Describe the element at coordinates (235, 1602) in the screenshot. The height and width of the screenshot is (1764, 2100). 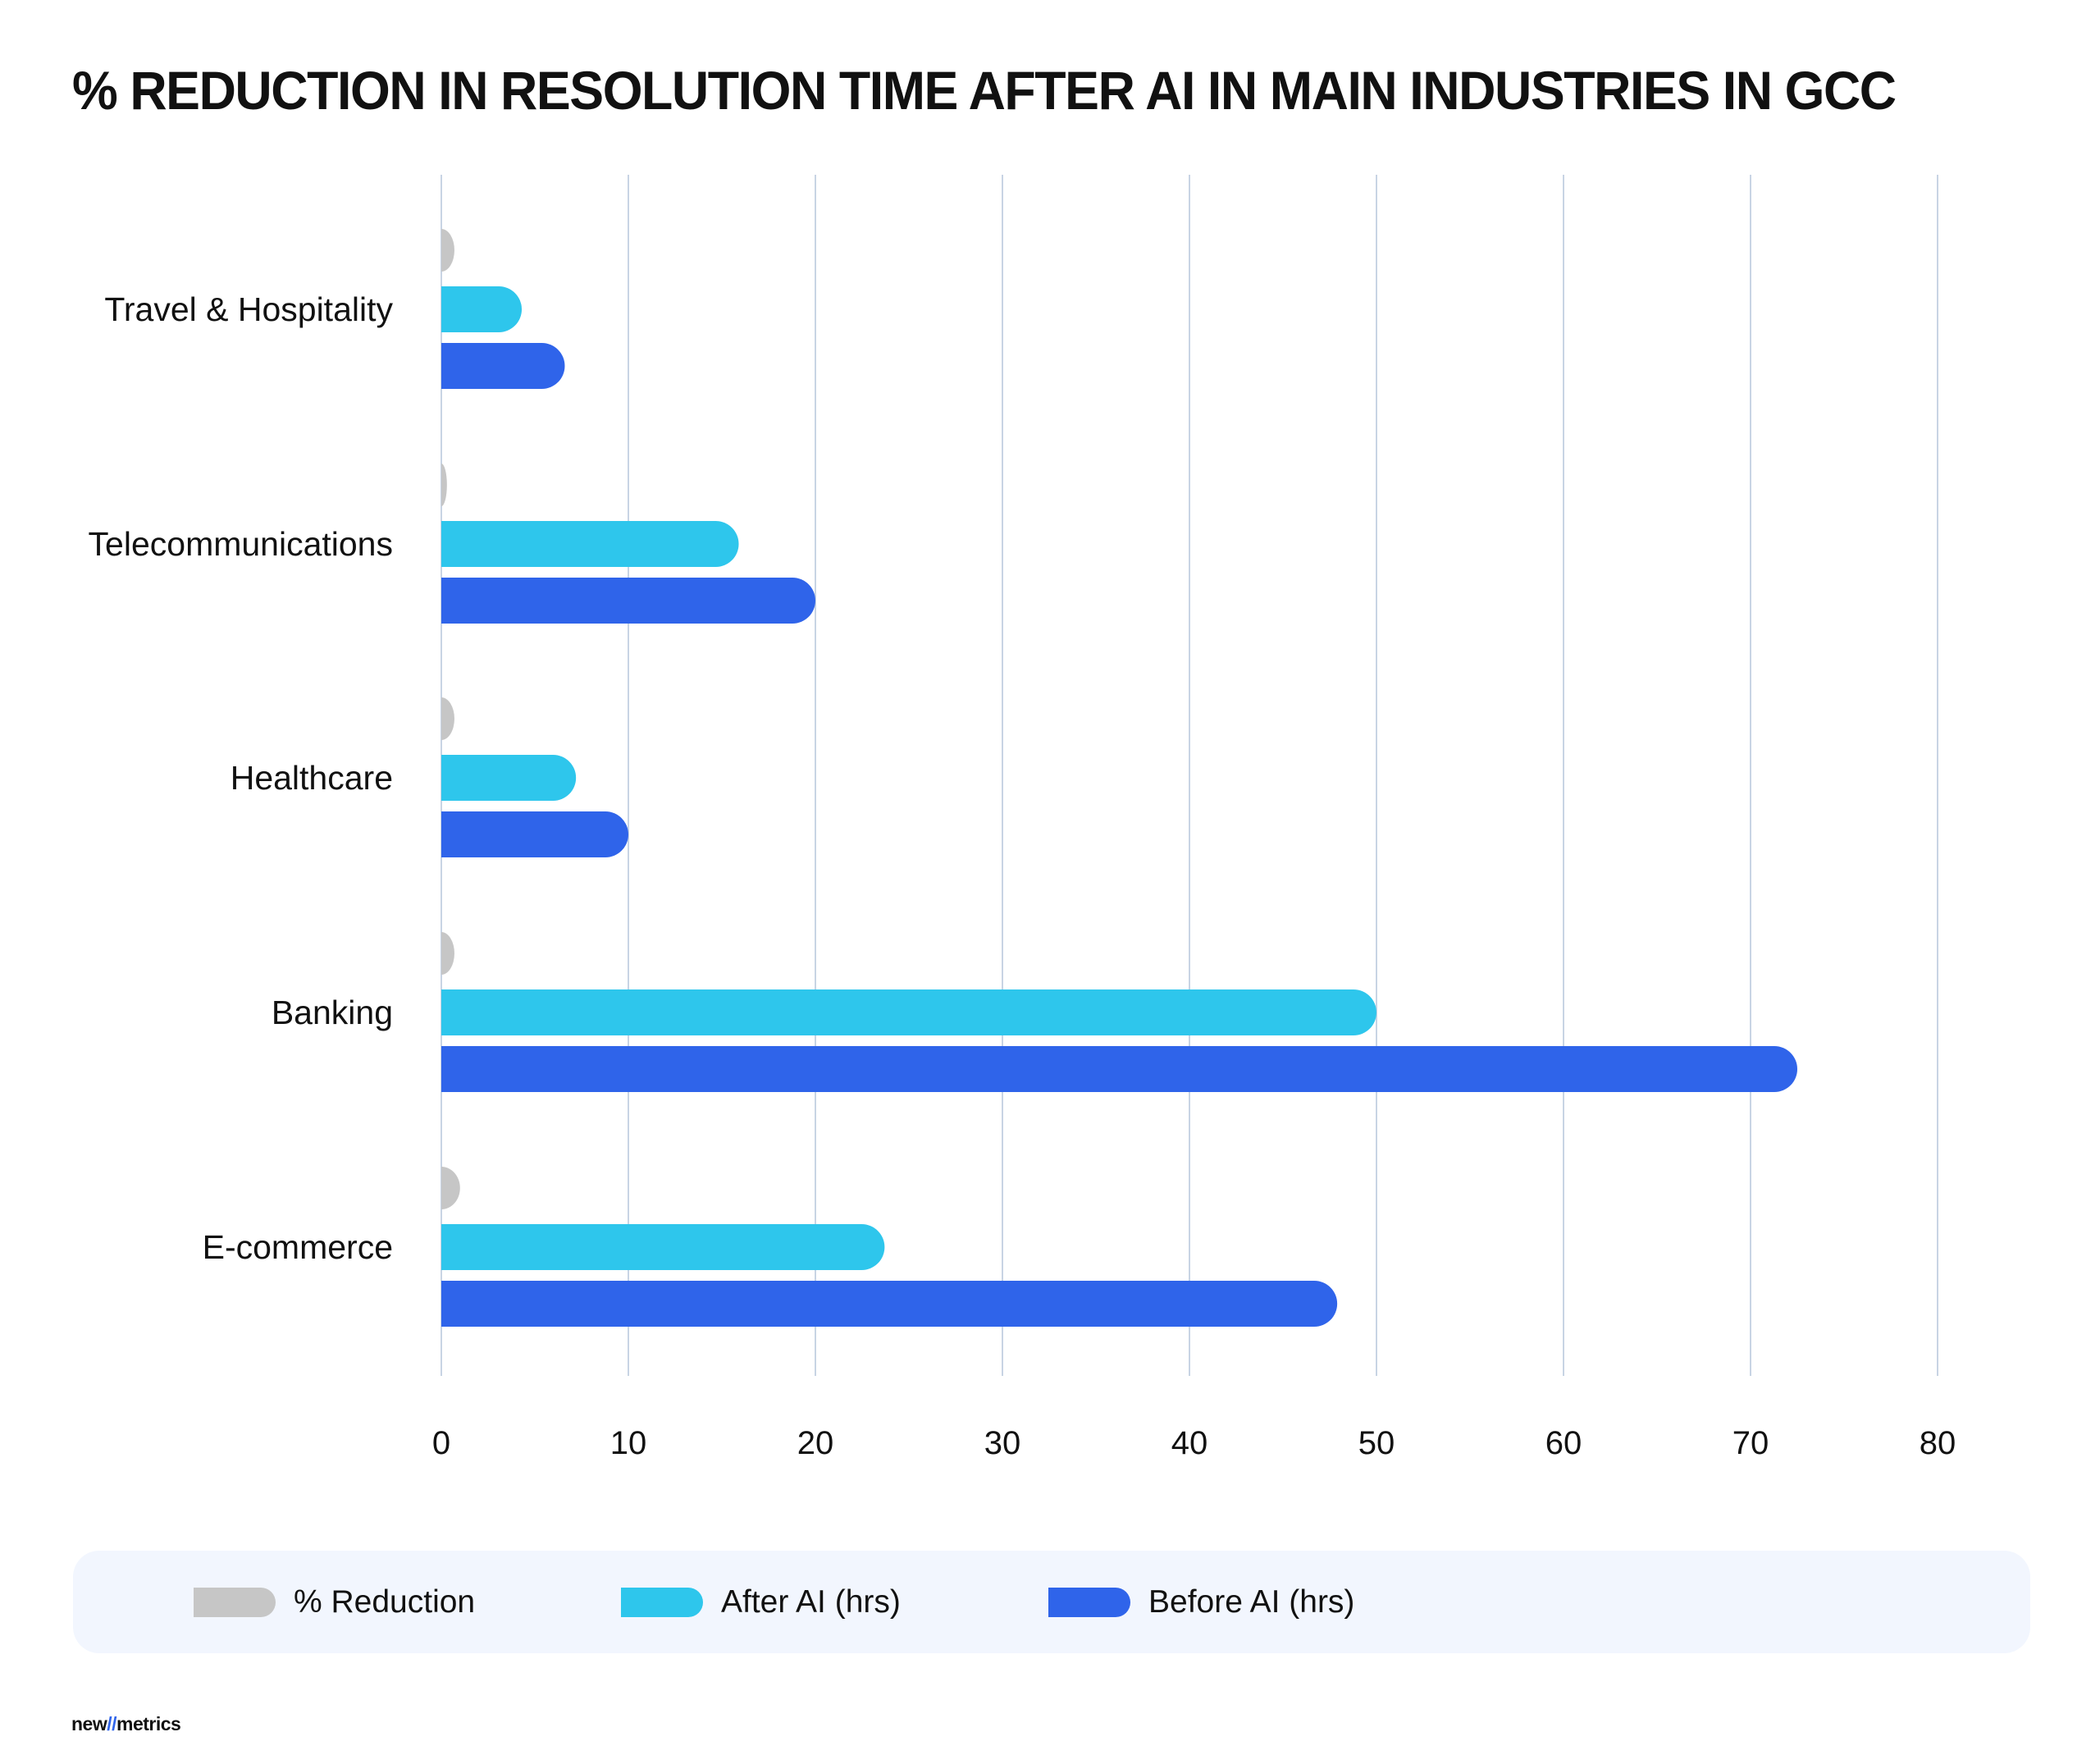
I see `legend-swatch-reduction` at that location.